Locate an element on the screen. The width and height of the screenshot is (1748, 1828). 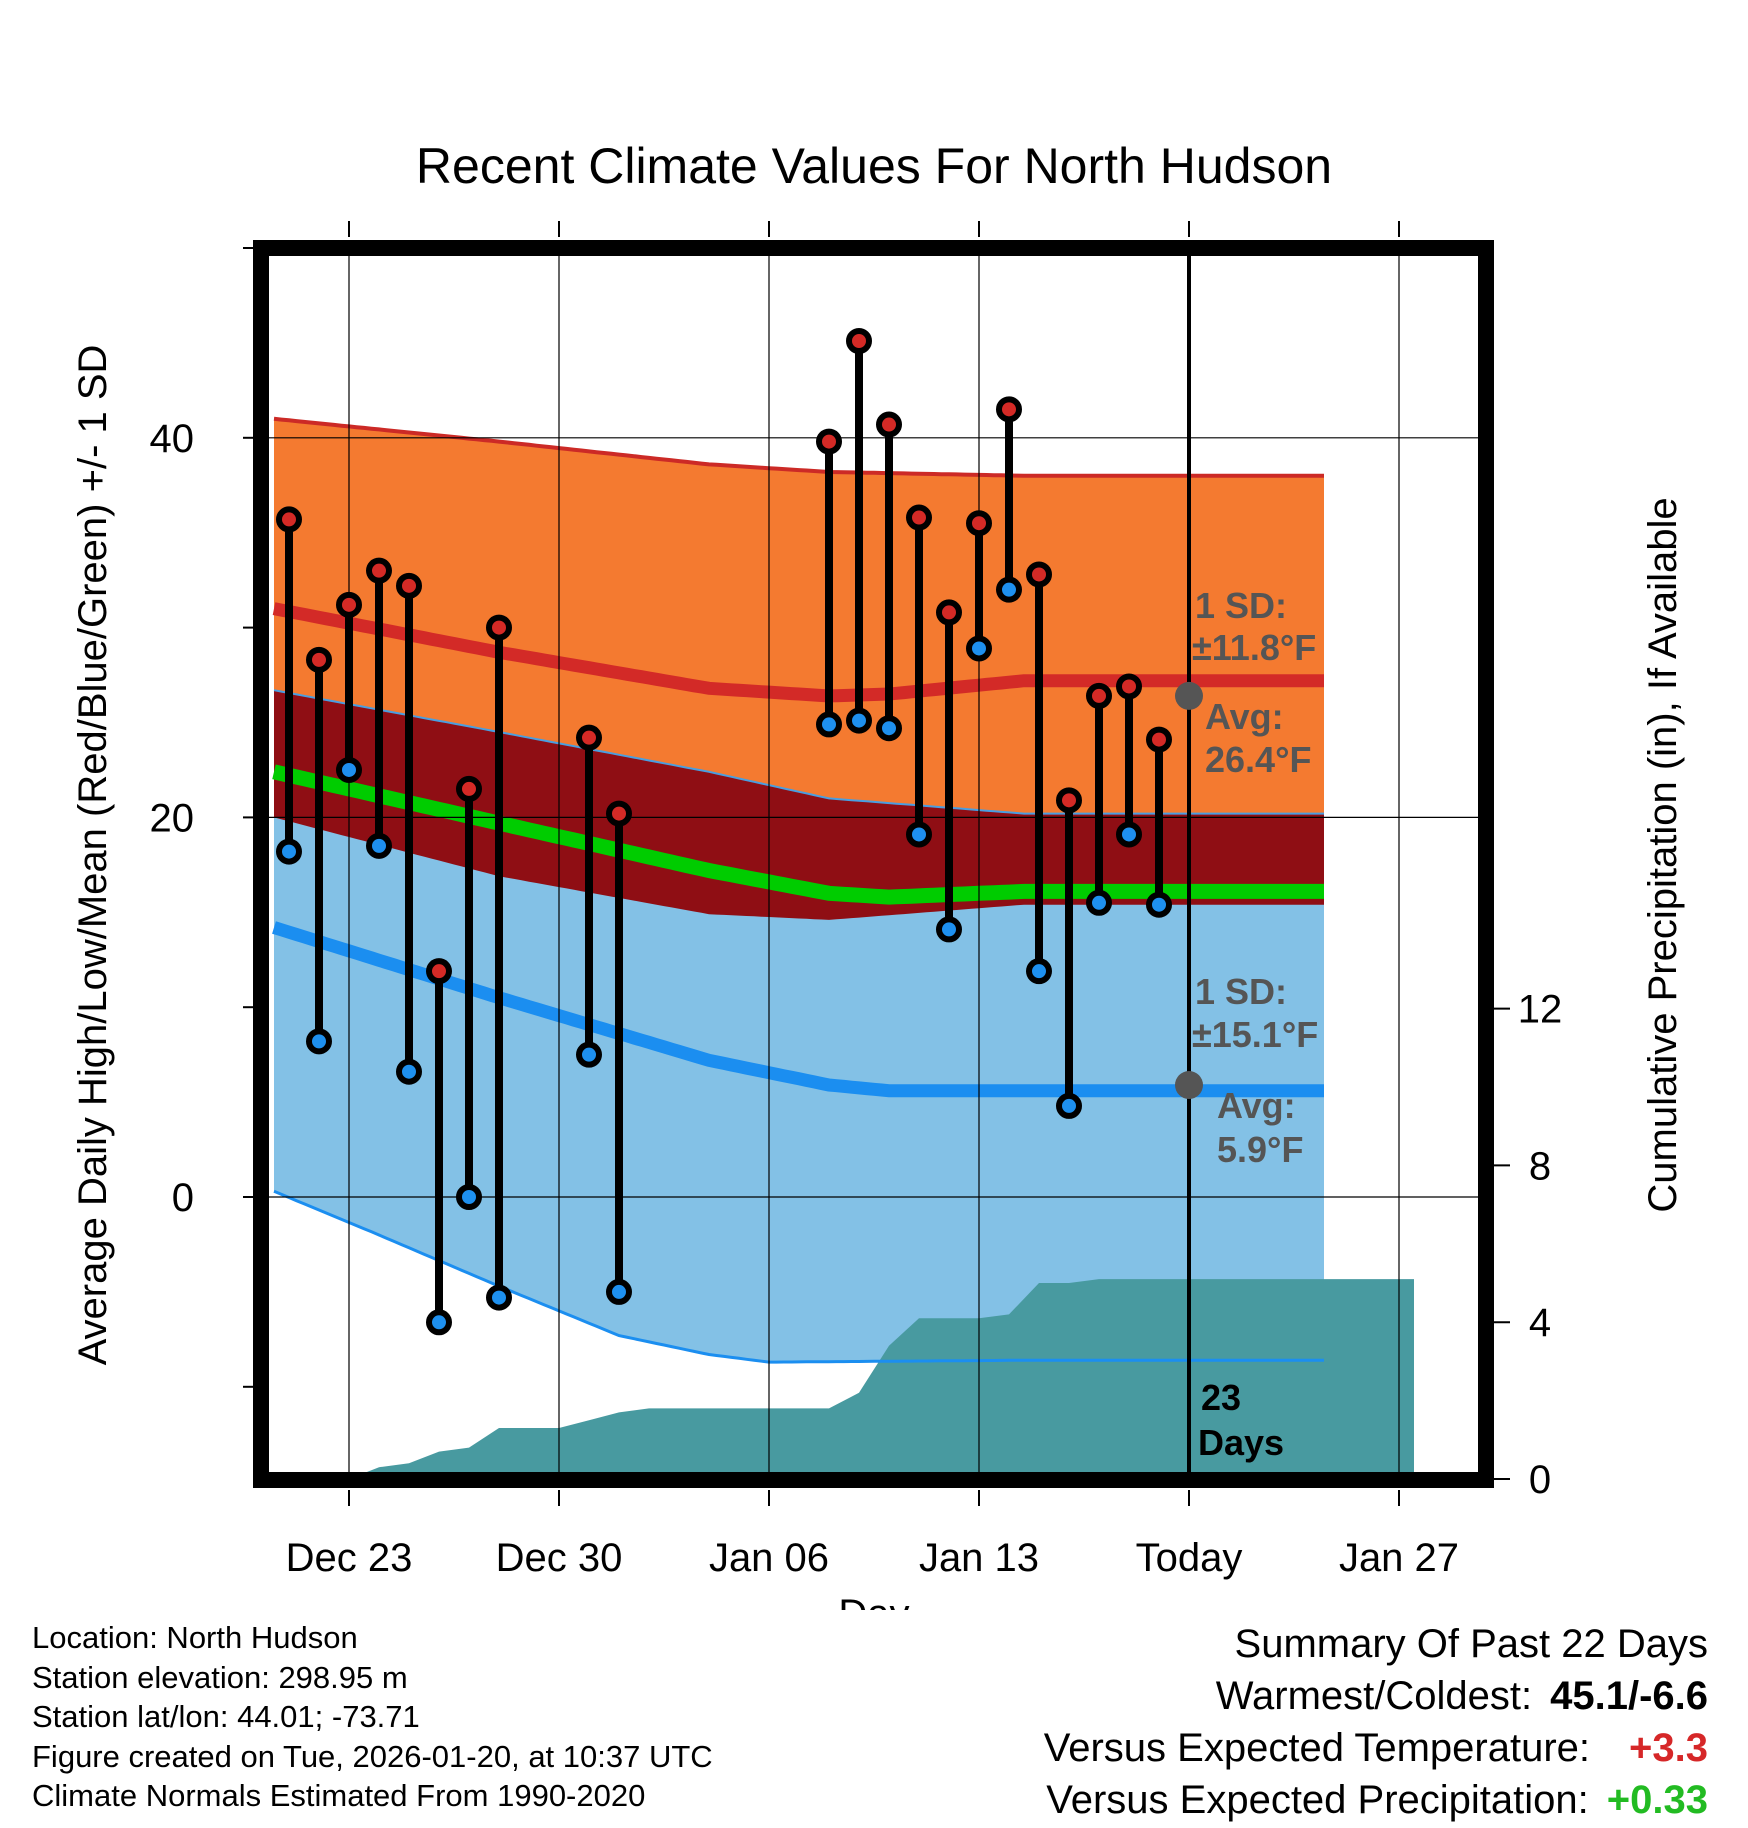
warm-cold-value: 45.1/-6.6 is located at coordinates (1629, 1696).